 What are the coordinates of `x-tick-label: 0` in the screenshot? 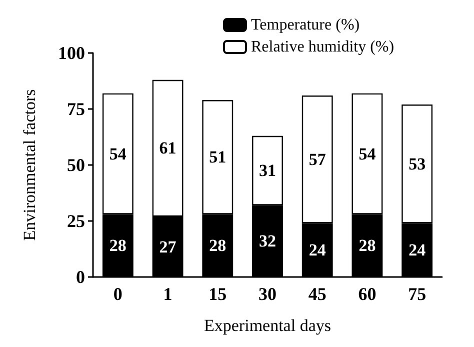 It's located at (117, 294).